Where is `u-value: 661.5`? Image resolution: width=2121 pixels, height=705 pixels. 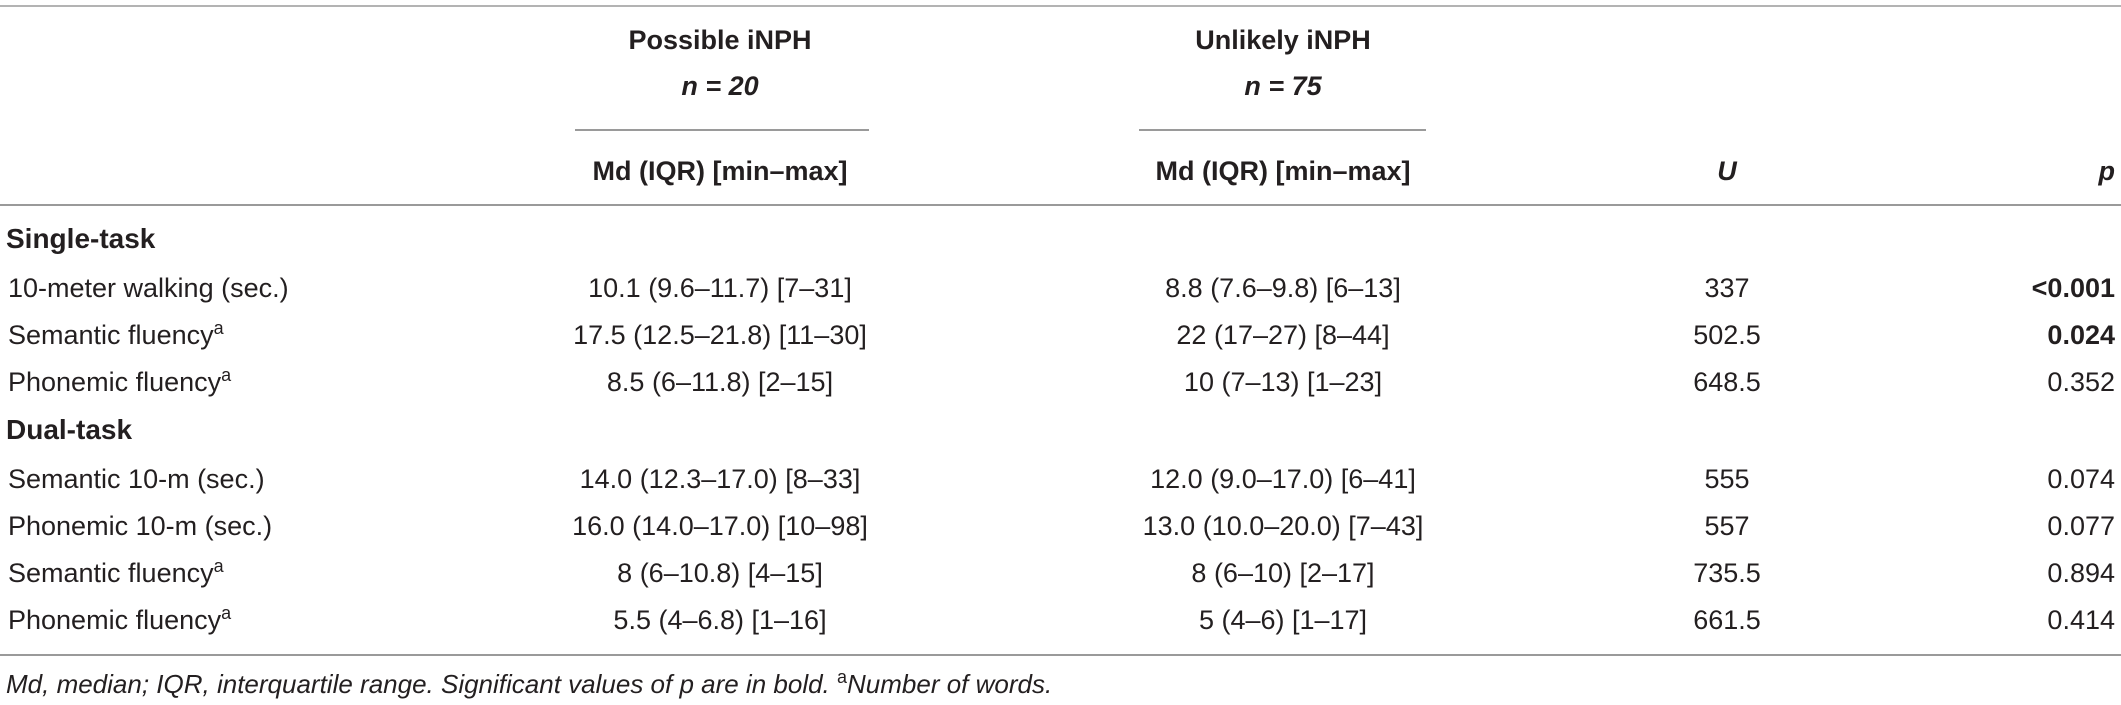 u-value: 661.5 is located at coordinates (1727, 620).